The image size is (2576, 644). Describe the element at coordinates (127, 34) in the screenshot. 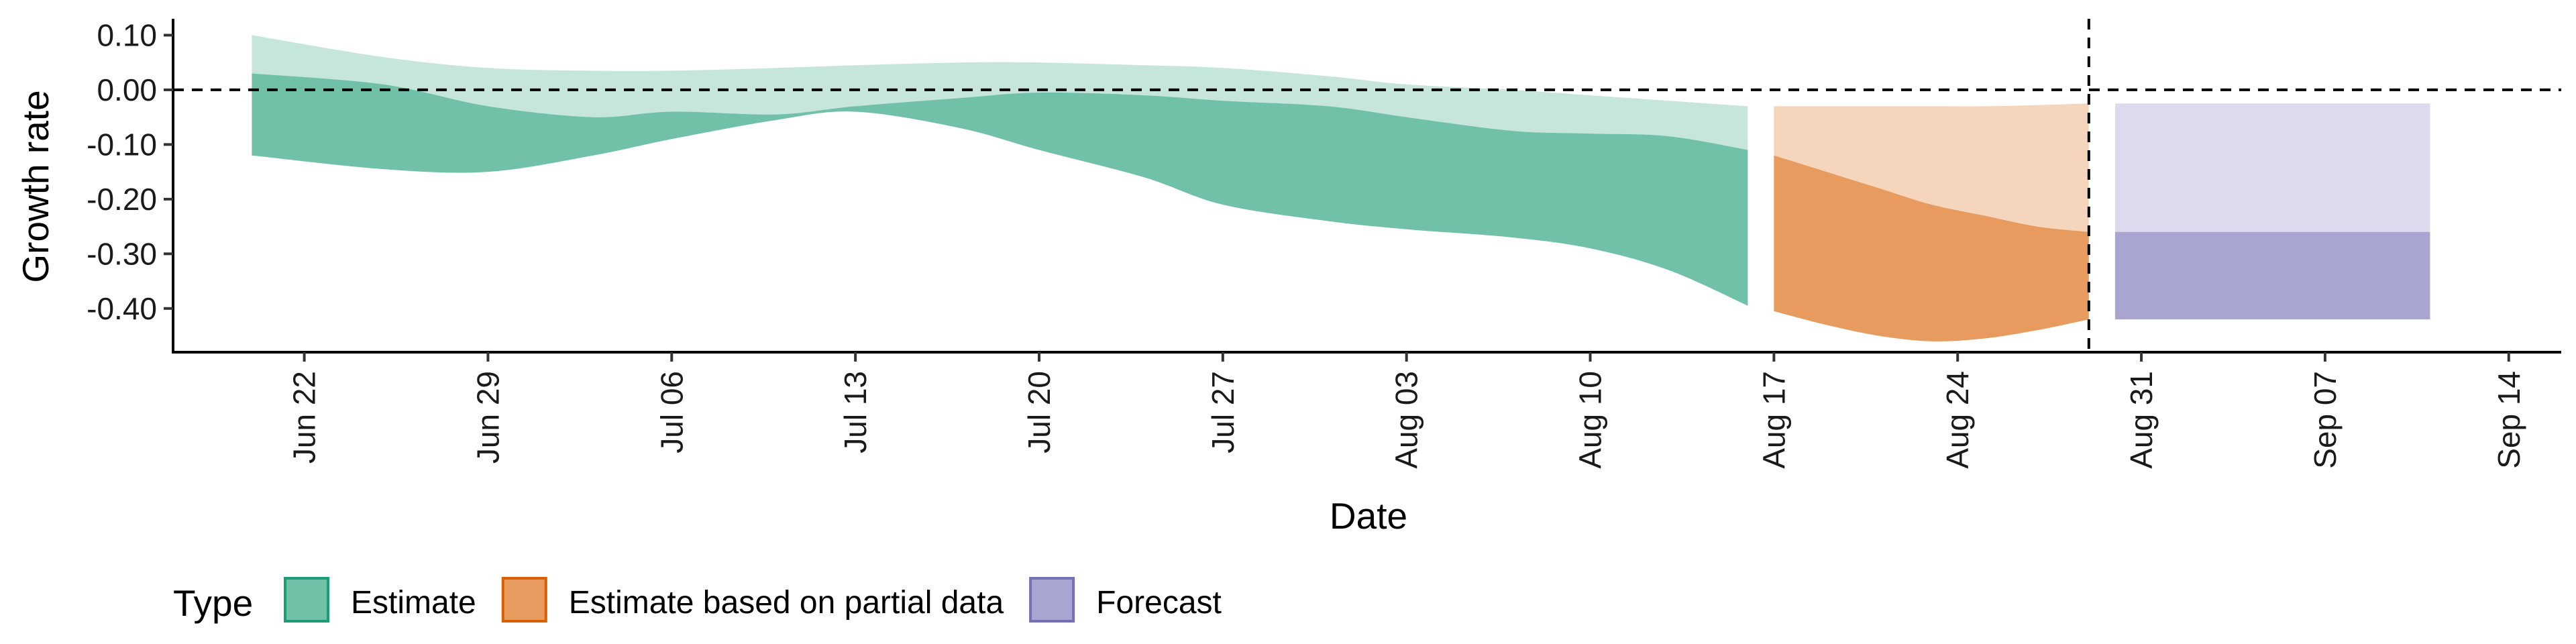

I see `y-tick-label: 0.10` at that location.